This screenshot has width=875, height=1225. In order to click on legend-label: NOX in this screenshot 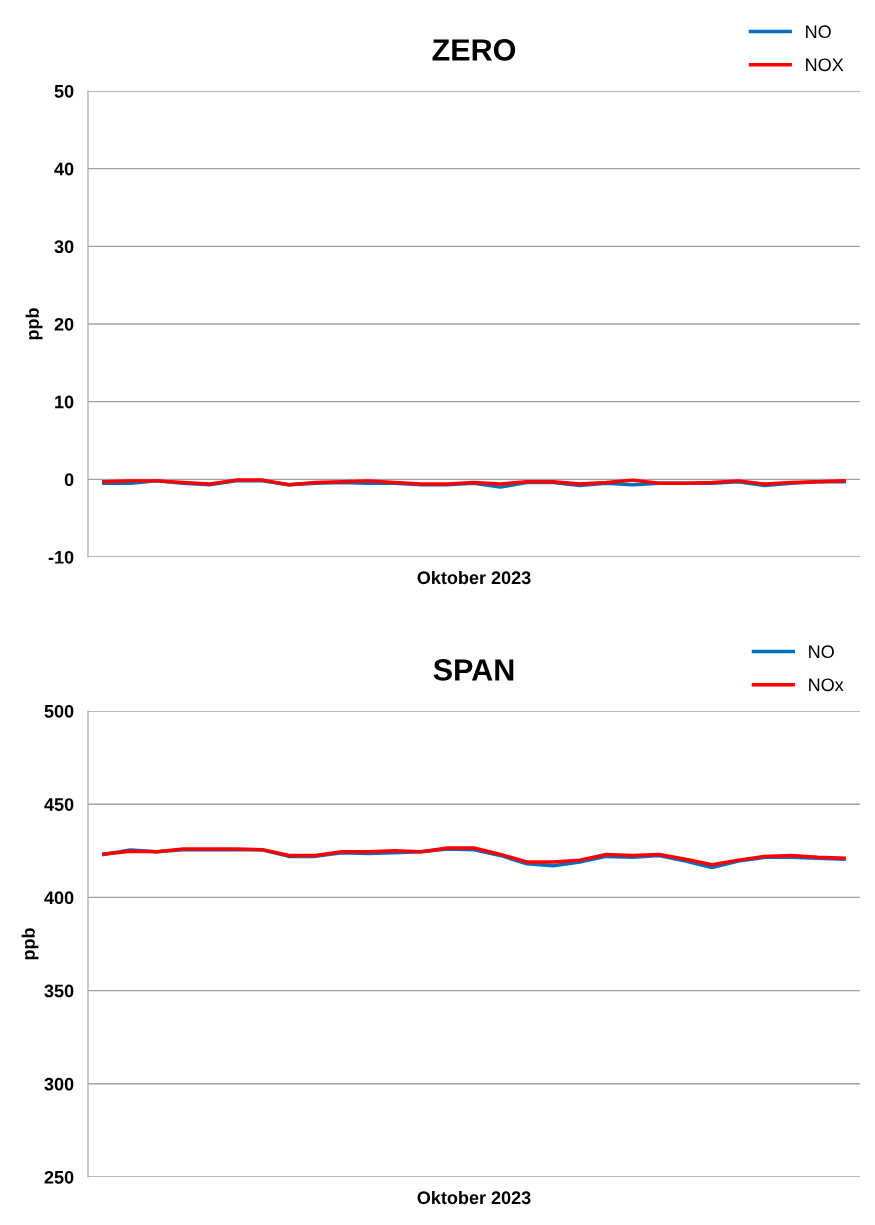, I will do `click(825, 65)`.